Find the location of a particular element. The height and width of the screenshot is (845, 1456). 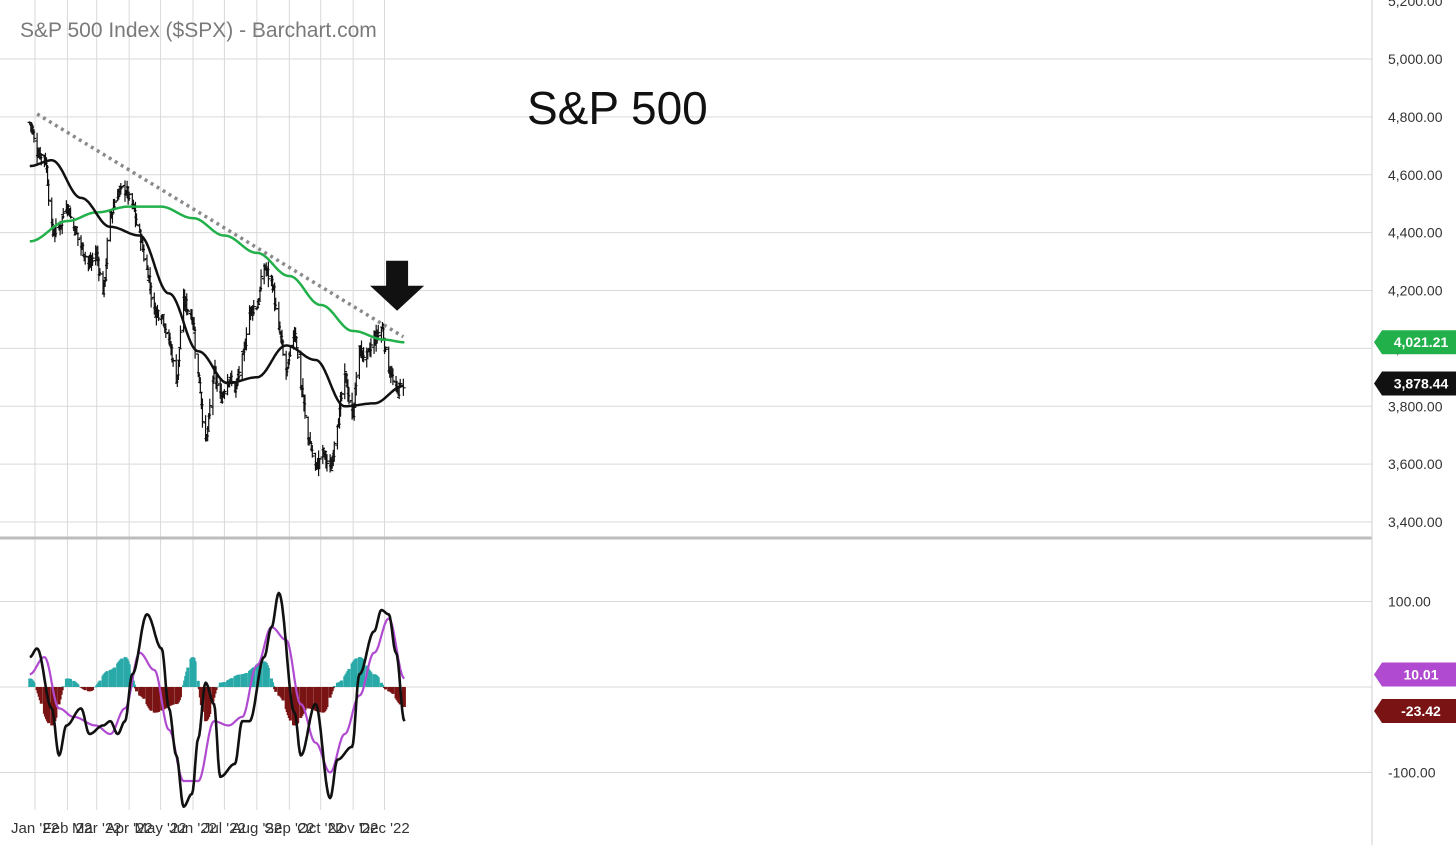

down-arrow-shape is located at coordinates (397, 285).